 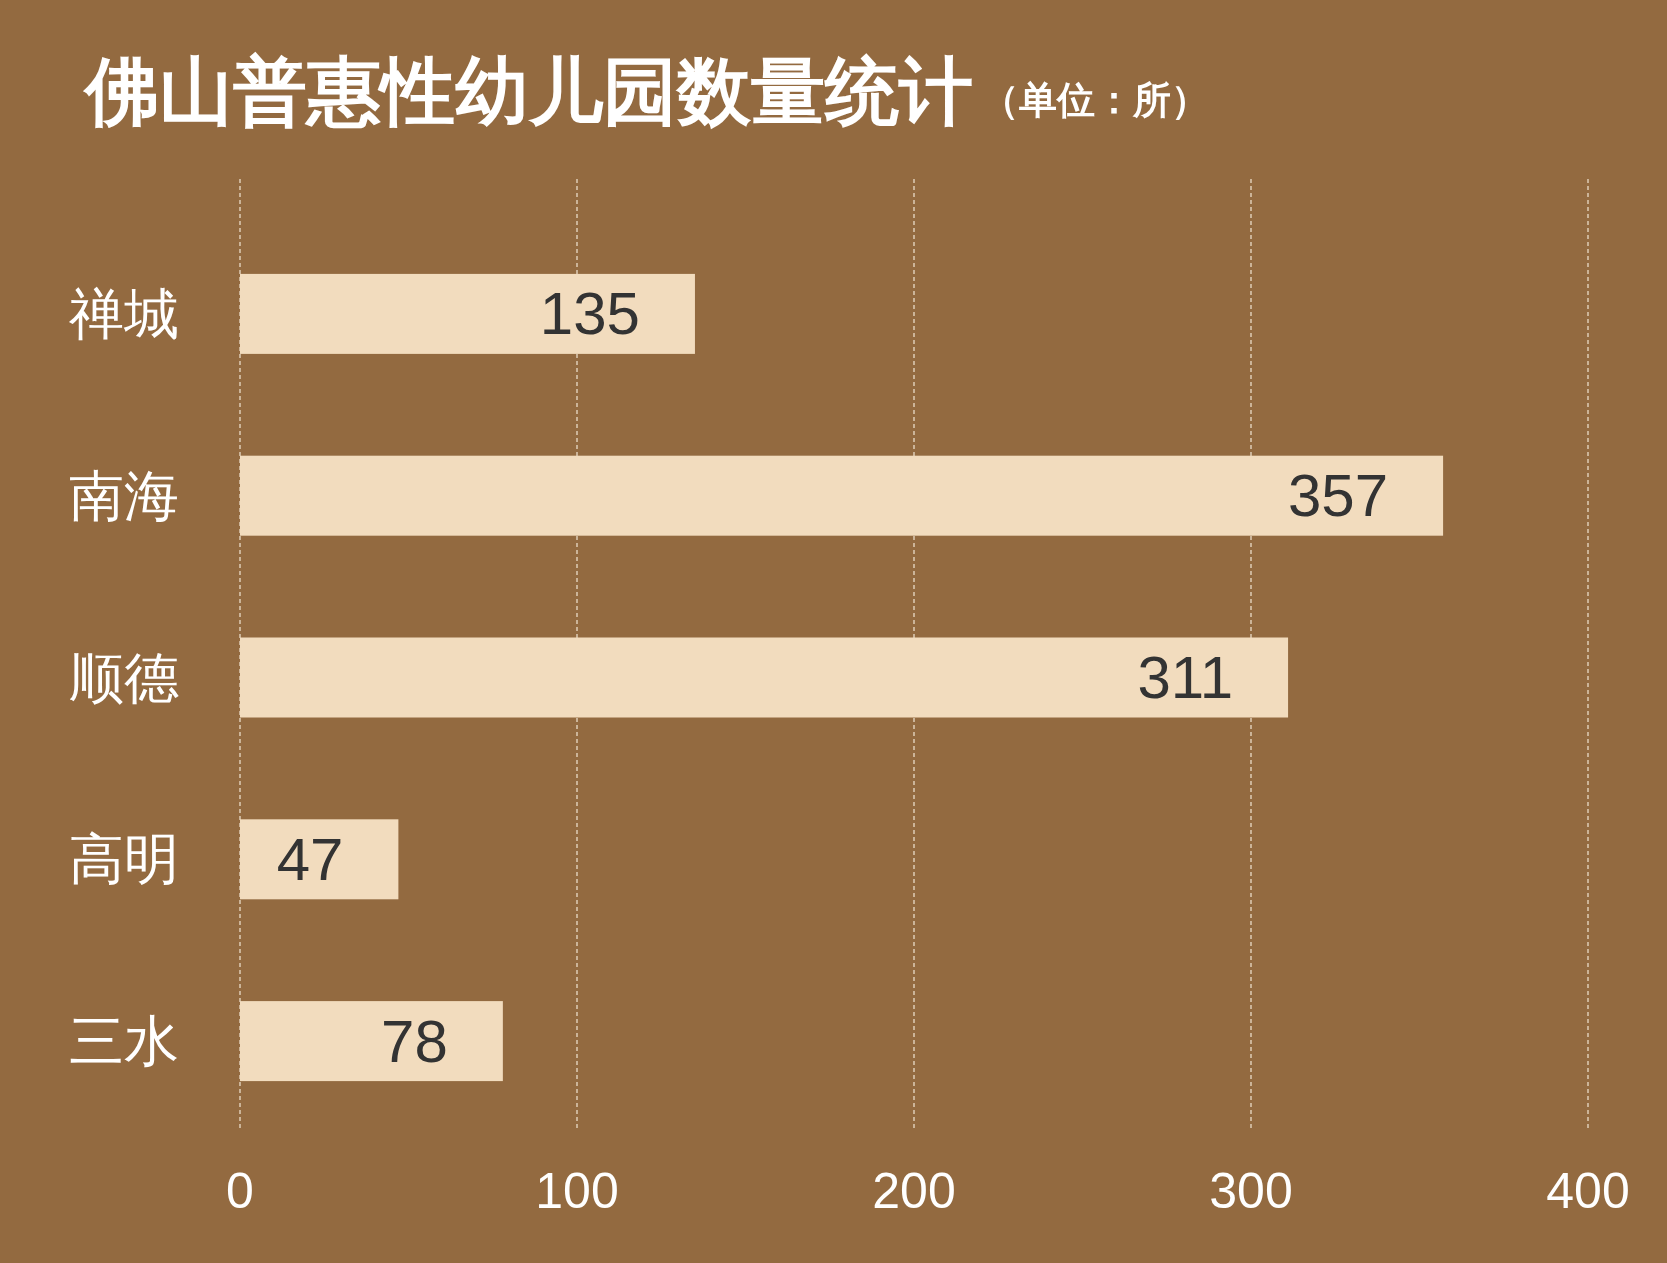 I want to click on y-tick-label: 禅城, so click(x=124, y=313).